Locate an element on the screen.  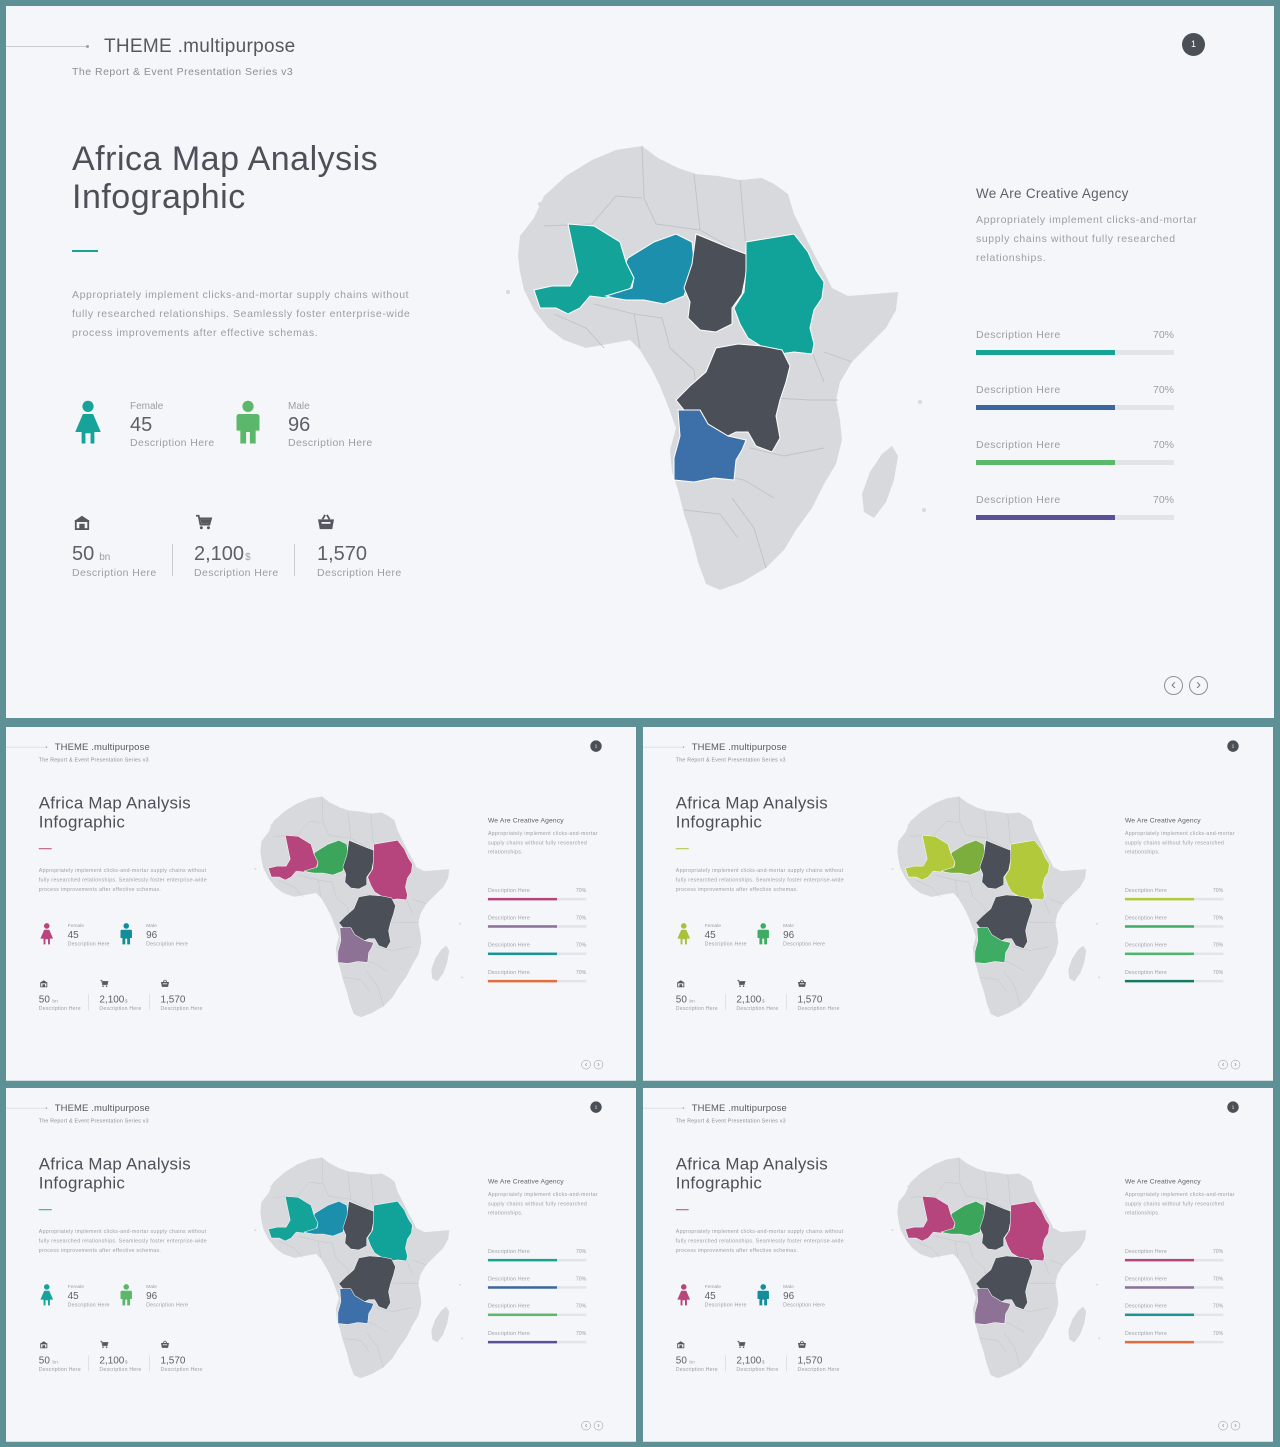
country-drc is located at coordinates (367, 921).